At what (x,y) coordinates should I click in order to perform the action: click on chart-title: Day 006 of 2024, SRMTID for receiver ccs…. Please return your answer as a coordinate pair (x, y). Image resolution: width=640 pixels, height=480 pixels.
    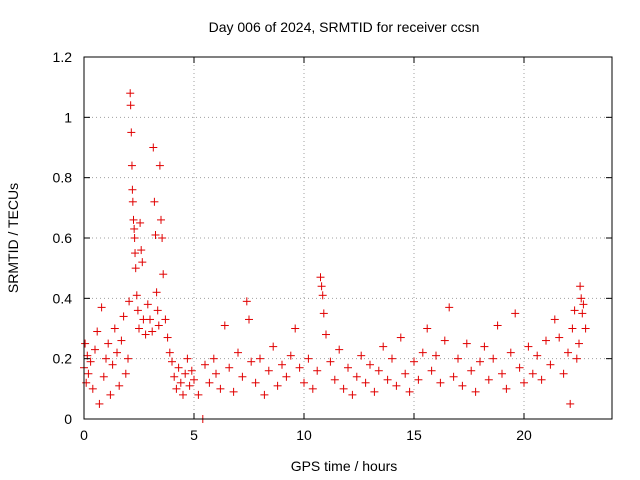
    Looking at the image, I should click on (344, 27).